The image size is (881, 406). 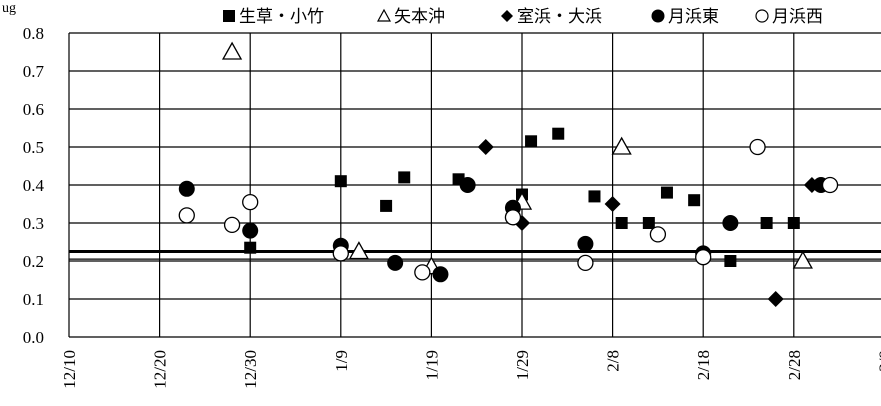 What do you see at coordinates (69, 369) in the screenshot?
I see `x-tick-label: 12/10` at bounding box center [69, 369].